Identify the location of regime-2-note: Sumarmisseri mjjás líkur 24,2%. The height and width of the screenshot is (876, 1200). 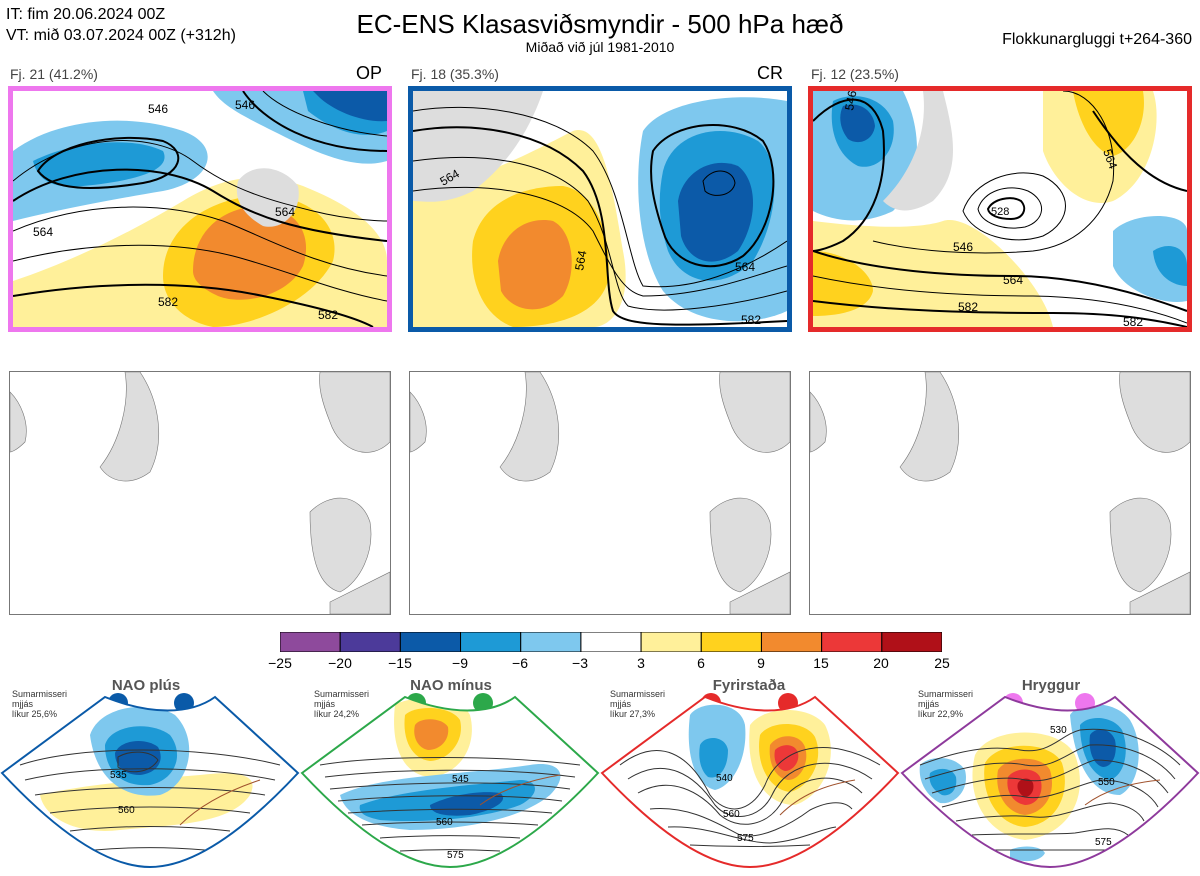
(342, 704).